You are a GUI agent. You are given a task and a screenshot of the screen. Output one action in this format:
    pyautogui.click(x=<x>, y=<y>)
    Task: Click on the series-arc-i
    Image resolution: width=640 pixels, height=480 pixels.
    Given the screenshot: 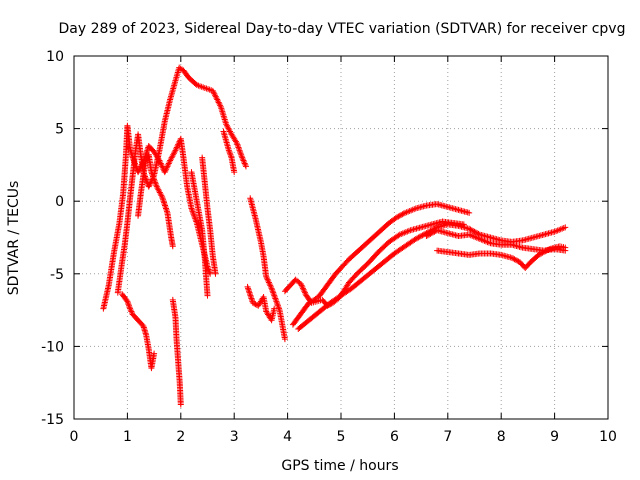 What is the action you would take?
    pyautogui.click(x=267, y=269)
    